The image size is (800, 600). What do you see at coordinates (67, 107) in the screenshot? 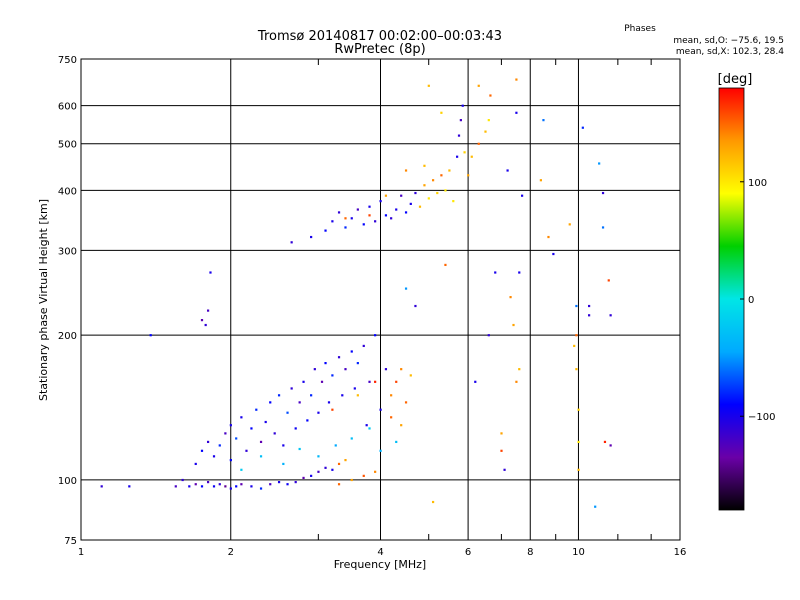
I see `y-tick-label: 600` at bounding box center [67, 107].